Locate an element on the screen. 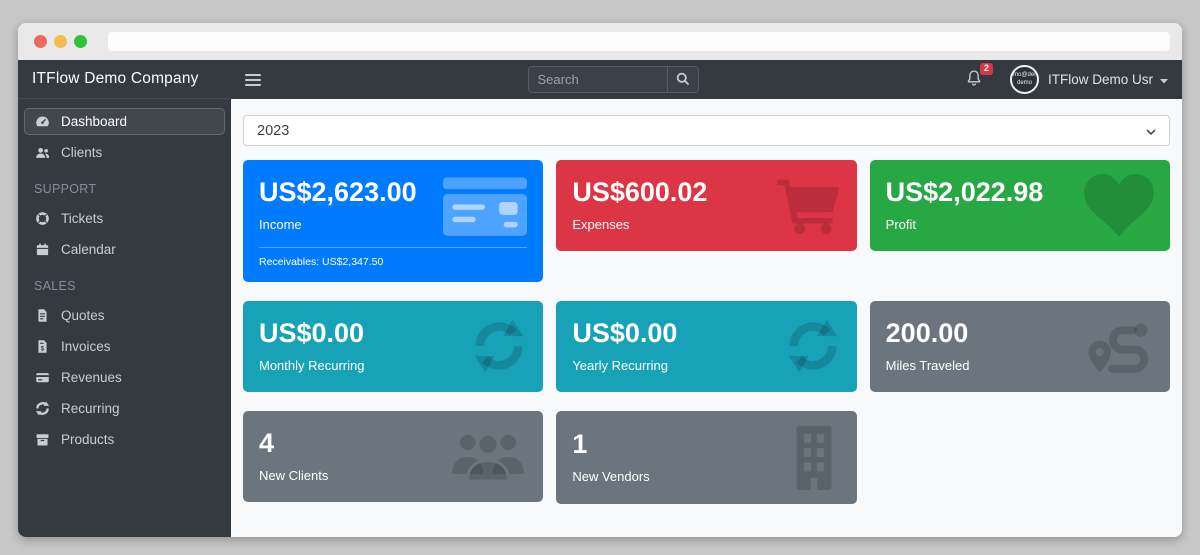 This screenshot has height=555, width=1200. sidebar-item-quotes: Quotes is located at coordinates (124, 315).